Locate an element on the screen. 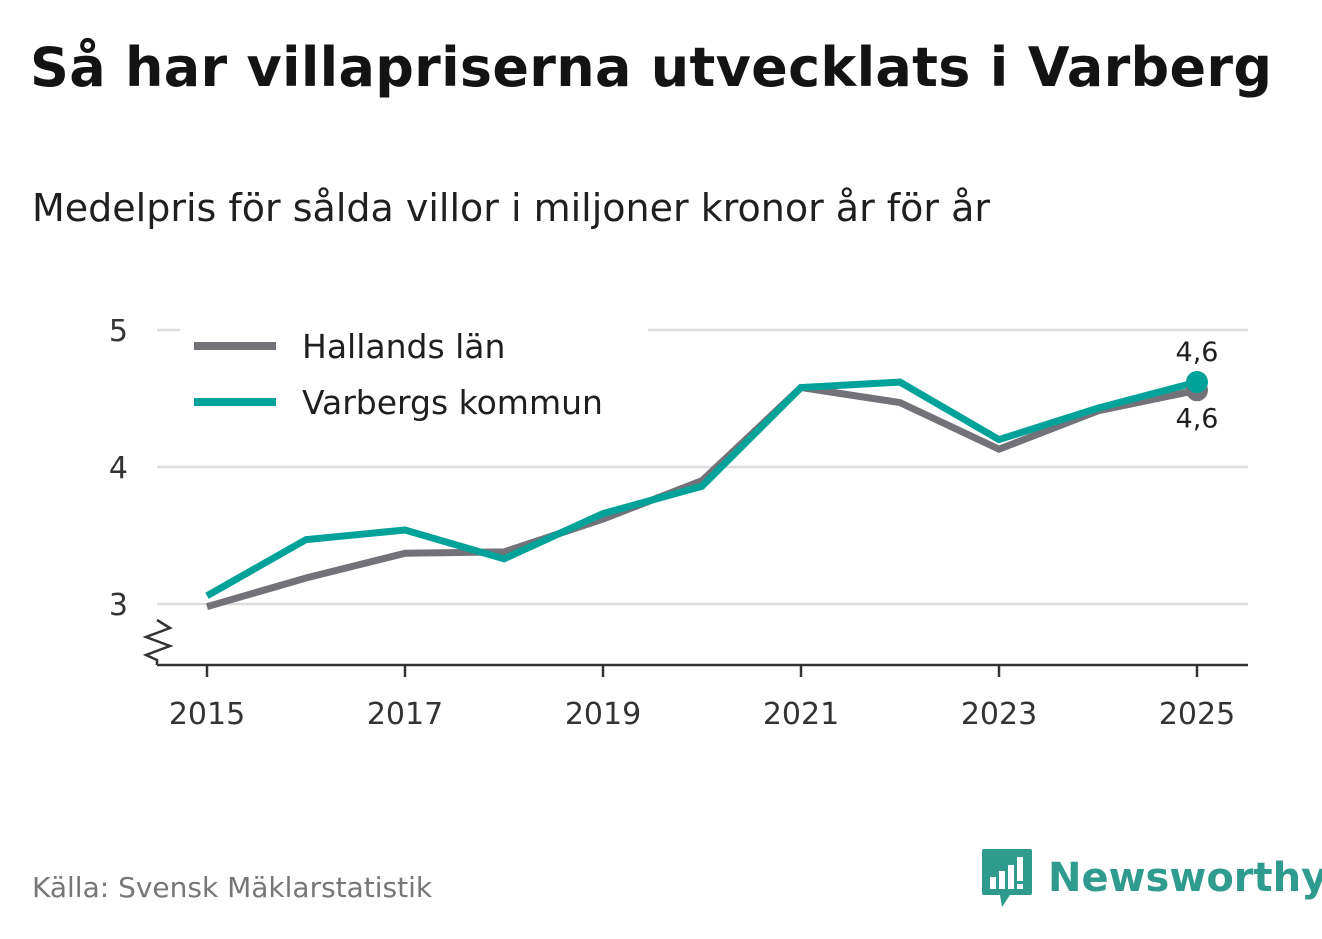  y-tick-label-3: 3 is located at coordinates (118, 605).